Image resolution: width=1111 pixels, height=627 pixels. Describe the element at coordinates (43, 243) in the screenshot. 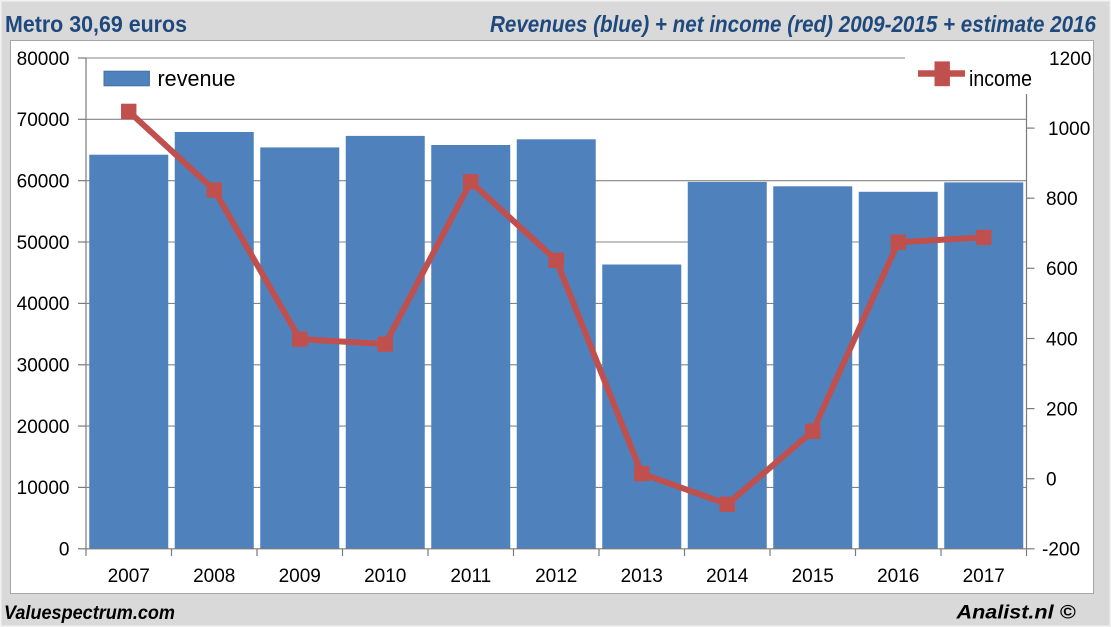

I see `svg-text: 50000` at that location.